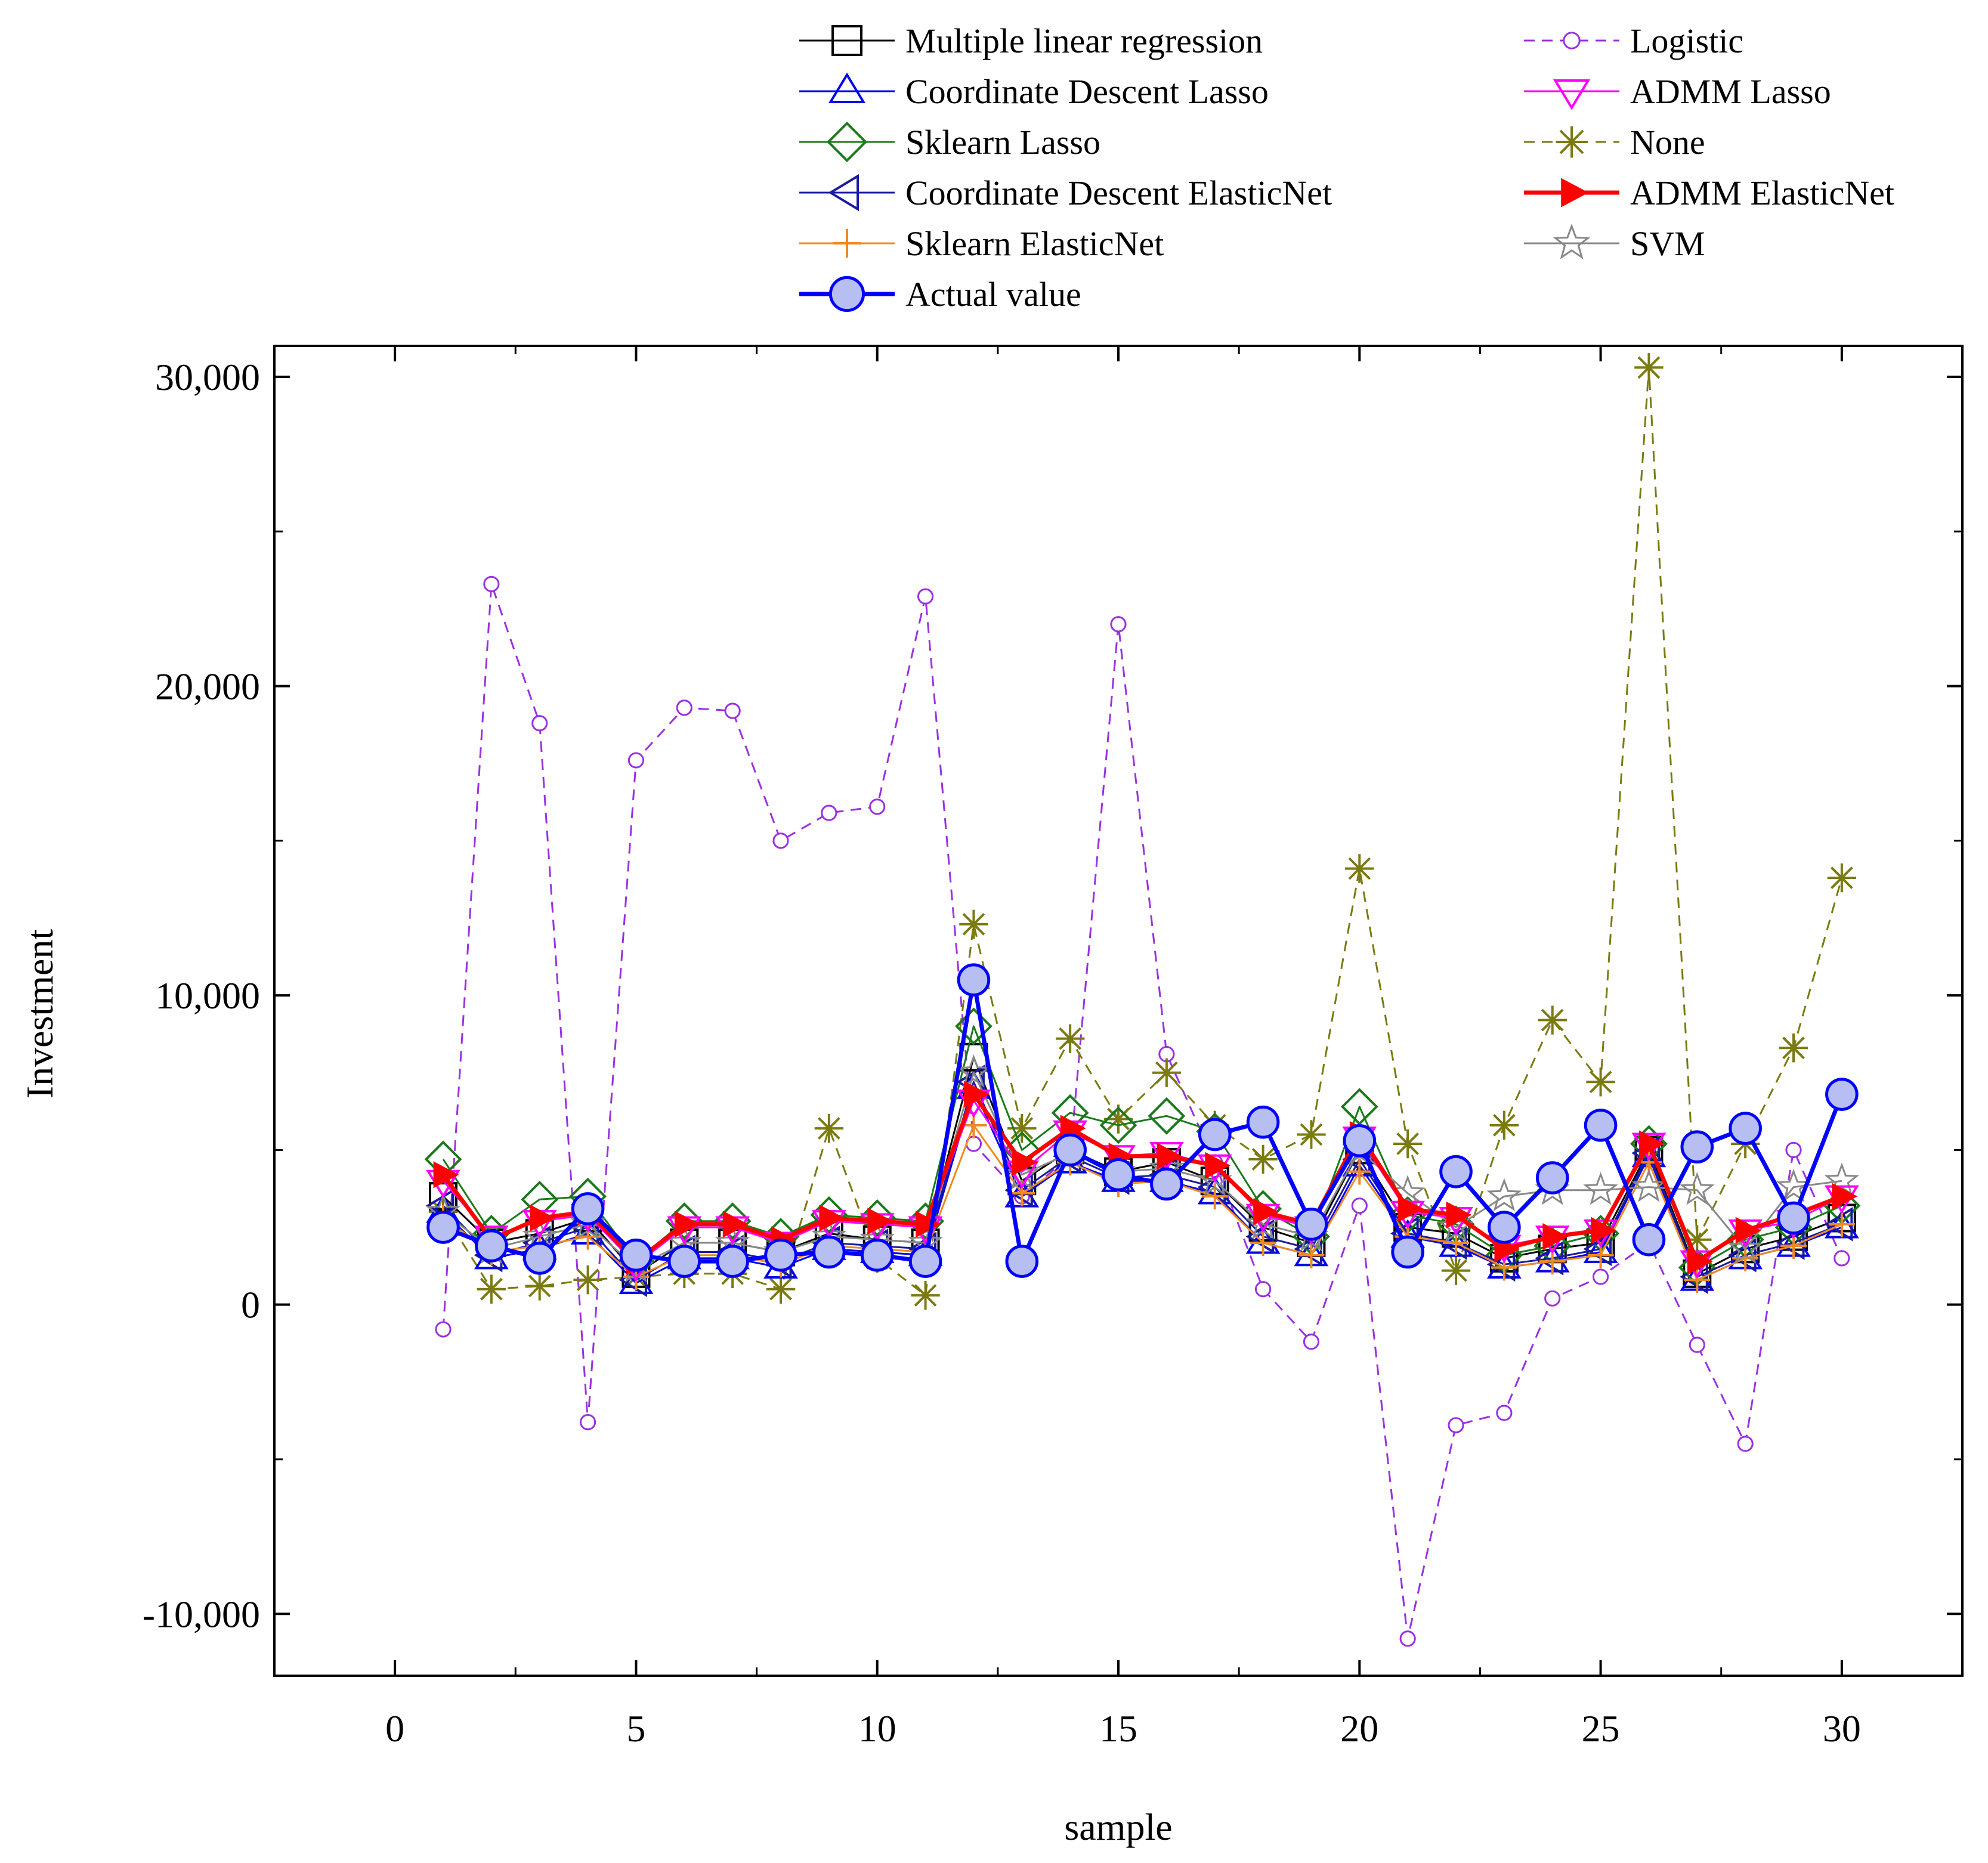  I want to click on x-tick-label: 20, so click(1359, 1728).